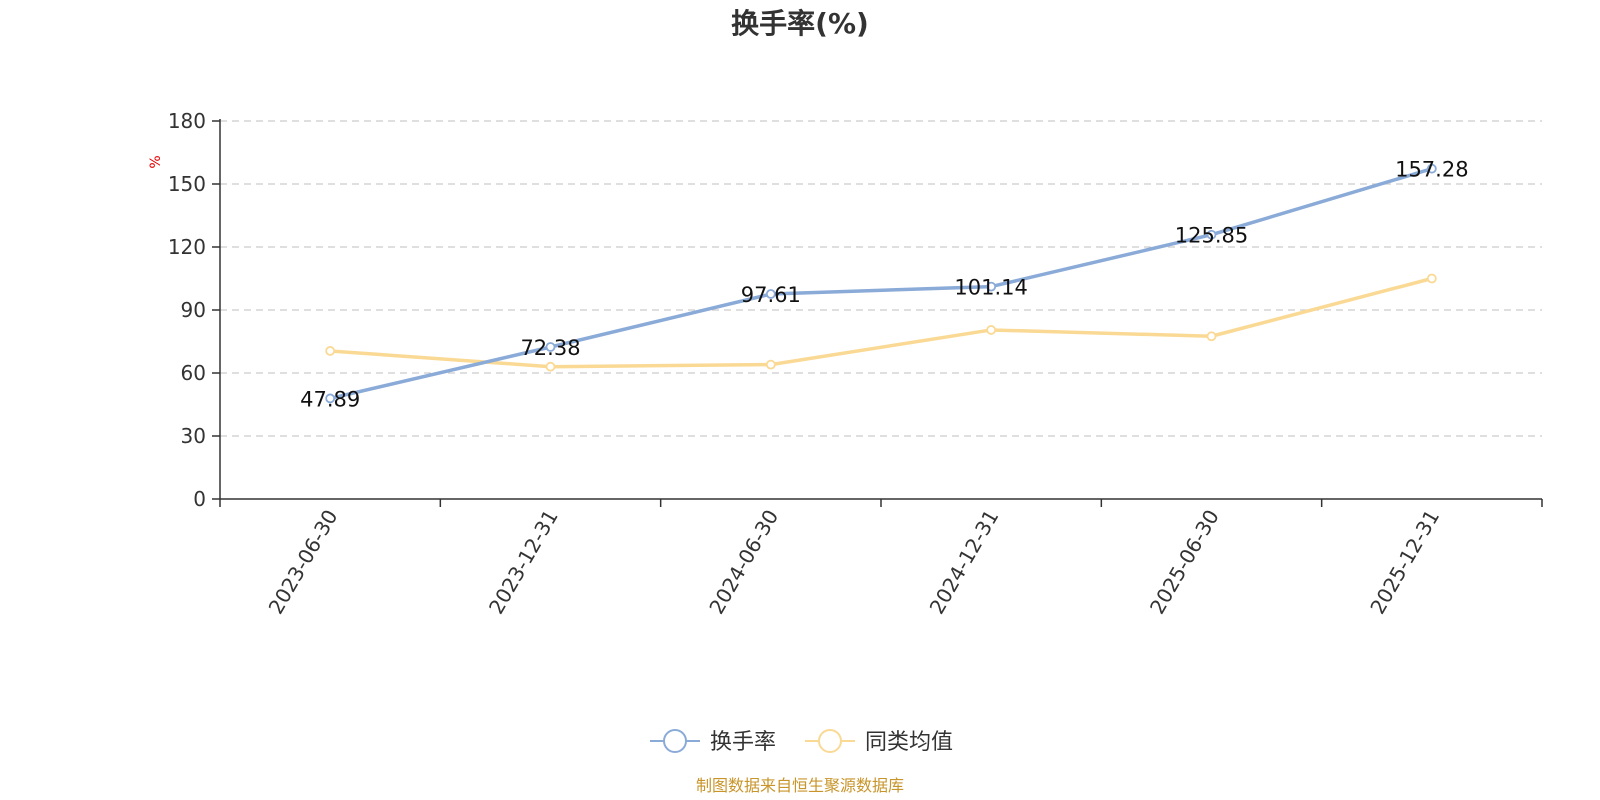  I want to click on x-tick-label: 2024-06-30, so click(743, 562).